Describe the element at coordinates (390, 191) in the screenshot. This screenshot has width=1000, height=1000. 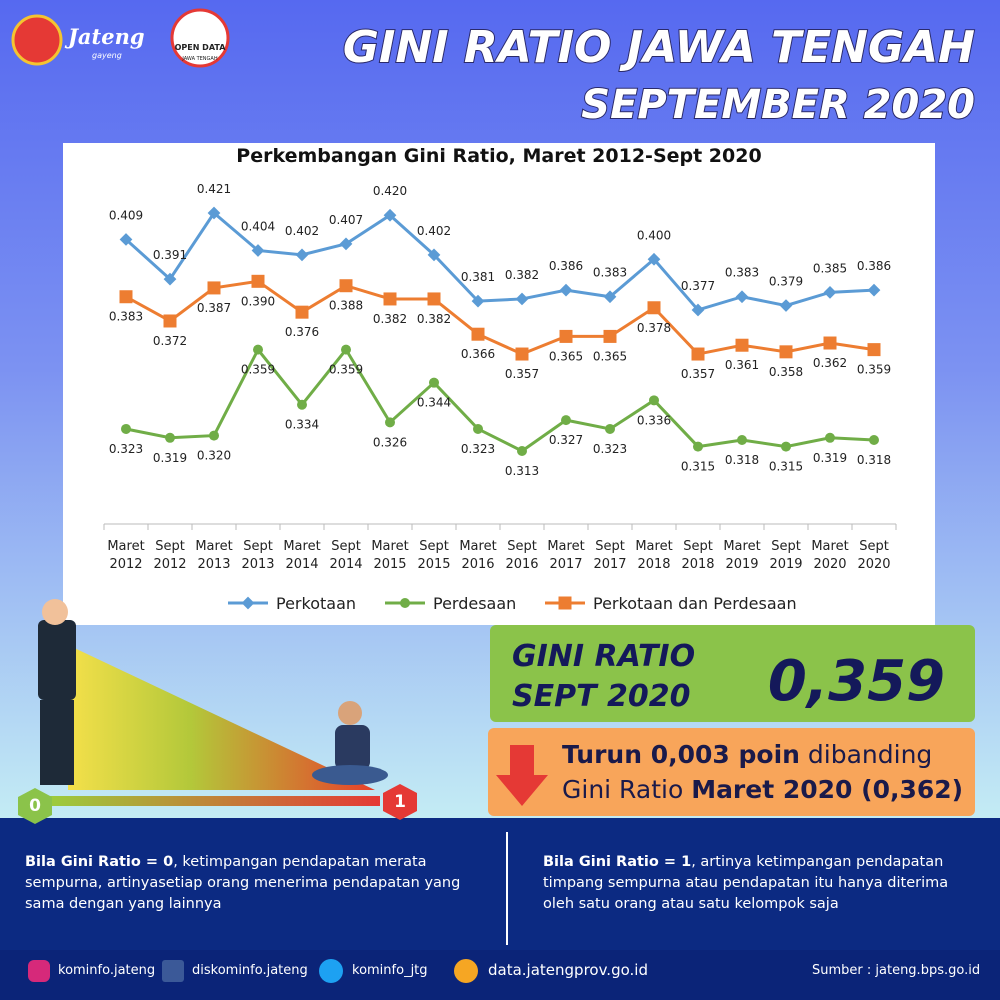
I see `data-label: 0.420` at that location.